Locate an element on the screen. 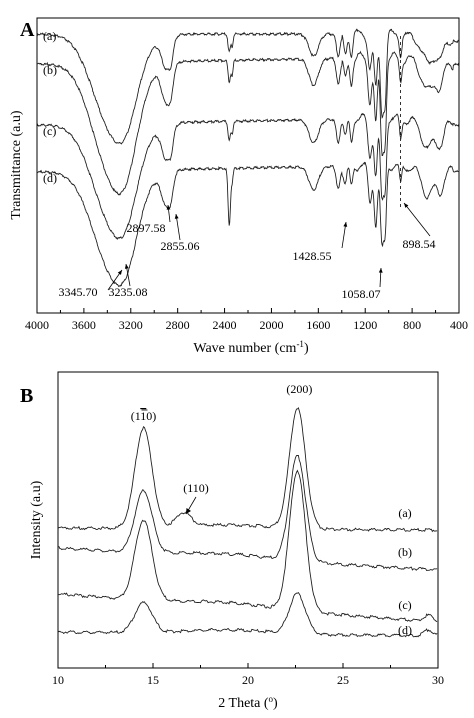 This screenshot has width=474, height=718. x-tick-label: 2800 is located at coordinates (178, 325).